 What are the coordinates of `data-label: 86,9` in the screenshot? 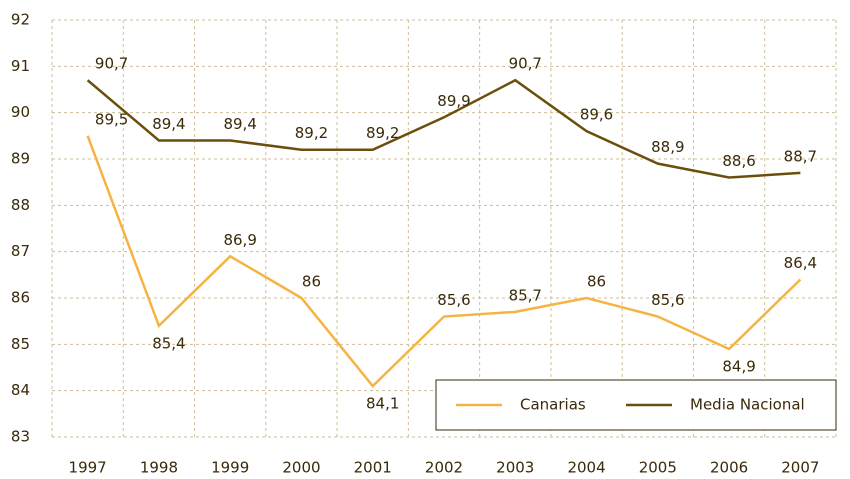 It's located at (239, 240).